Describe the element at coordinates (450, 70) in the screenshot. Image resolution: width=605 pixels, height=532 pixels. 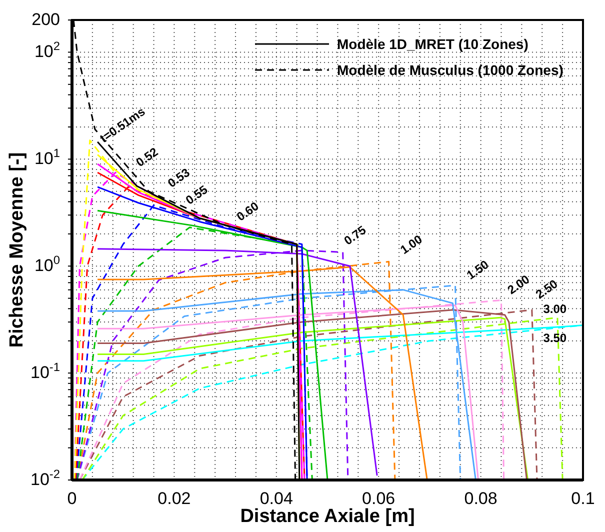
I see `text: Modèle de Musculus (1000 Zones)` at that location.